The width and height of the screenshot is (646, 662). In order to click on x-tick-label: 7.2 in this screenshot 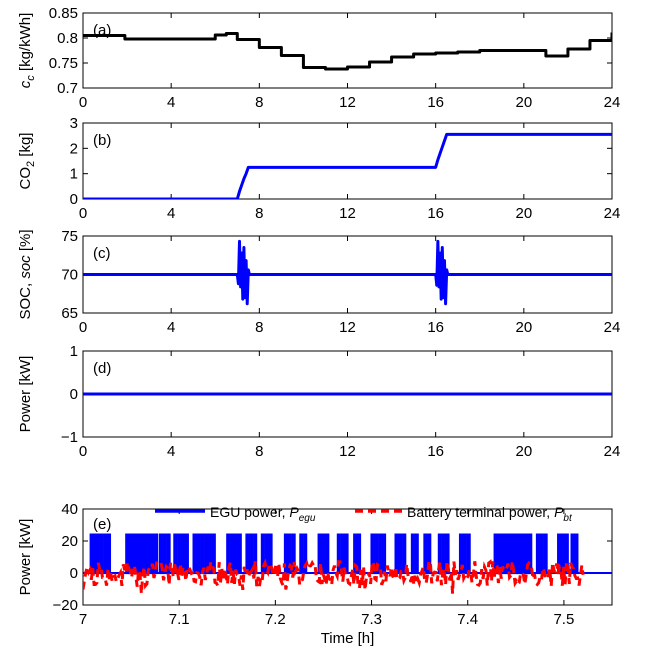, I will do `click(275, 619)`.